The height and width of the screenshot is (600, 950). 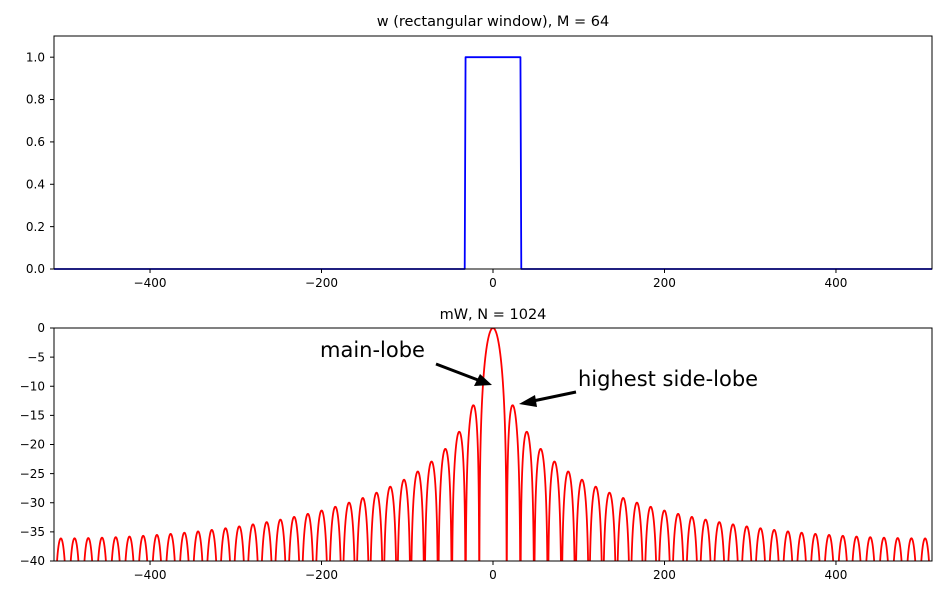 What do you see at coordinates (836, 283) in the screenshot?
I see `plot-window-xtick-label: 400` at bounding box center [836, 283].